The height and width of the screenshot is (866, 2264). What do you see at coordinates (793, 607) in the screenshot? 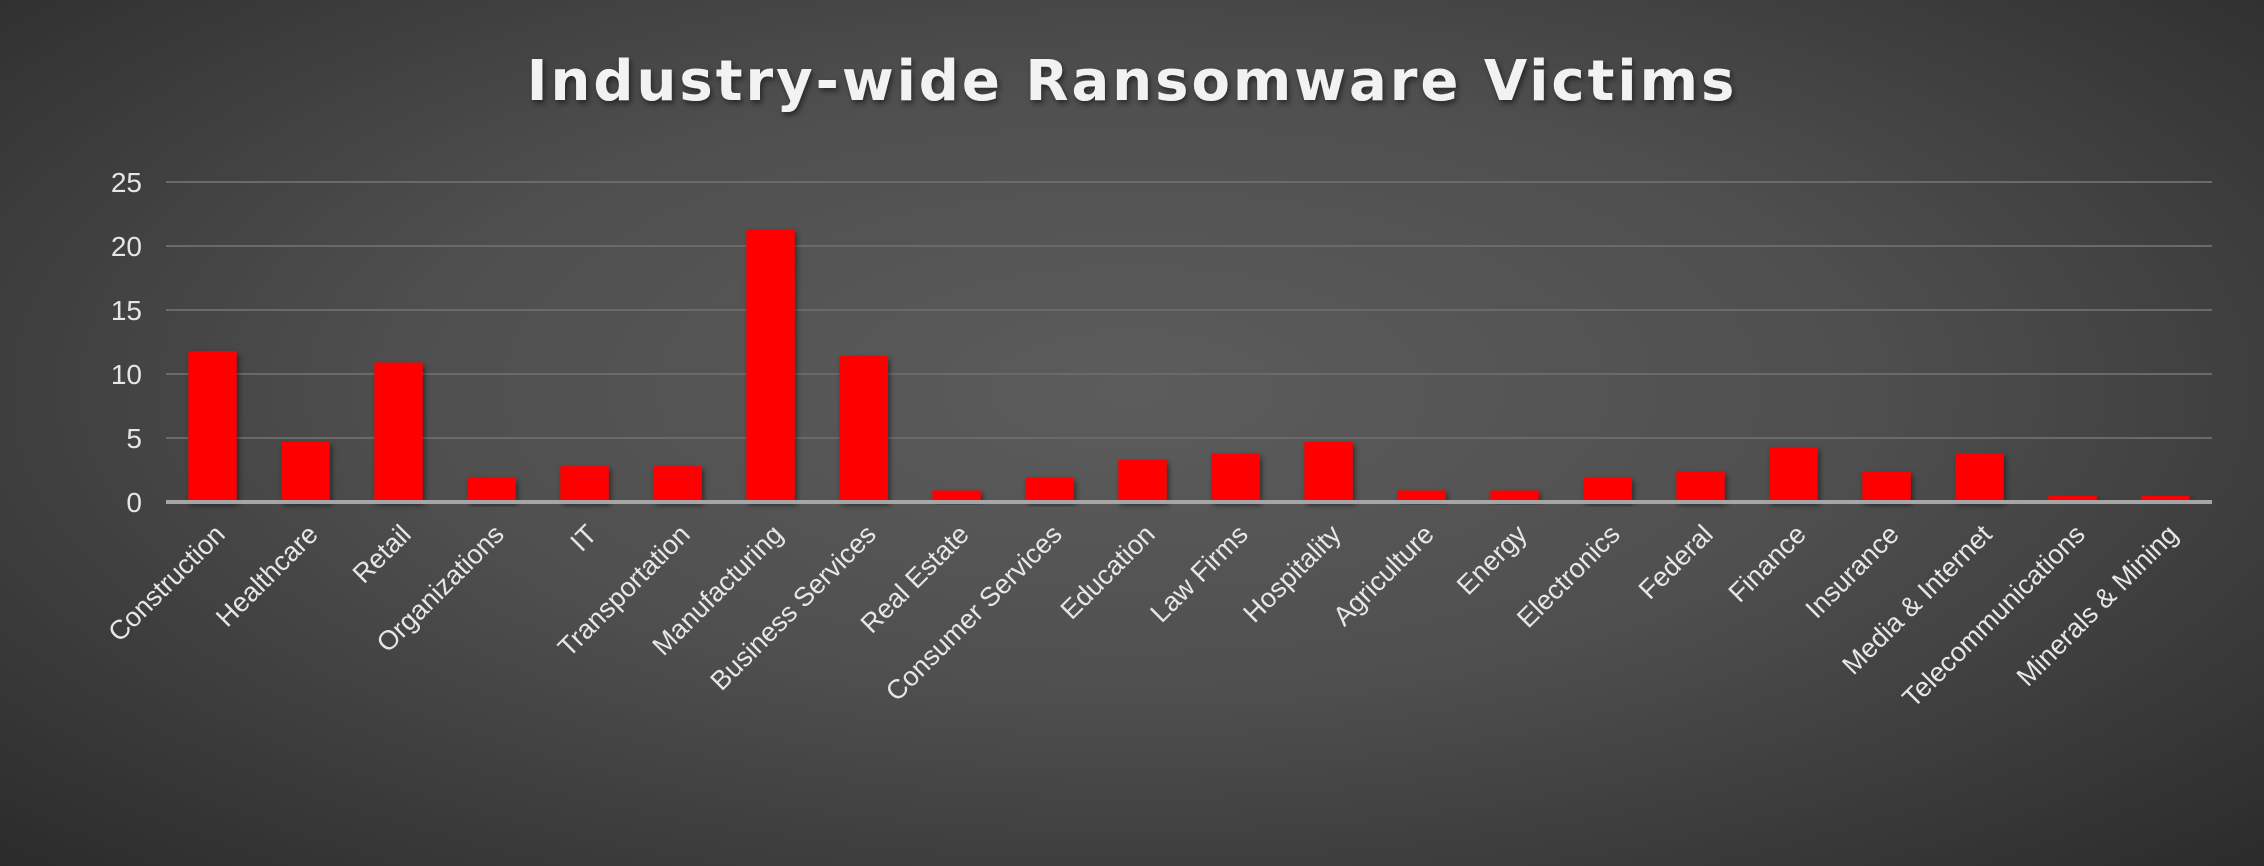
I see `x-tick-label: Business Services` at bounding box center [793, 607].